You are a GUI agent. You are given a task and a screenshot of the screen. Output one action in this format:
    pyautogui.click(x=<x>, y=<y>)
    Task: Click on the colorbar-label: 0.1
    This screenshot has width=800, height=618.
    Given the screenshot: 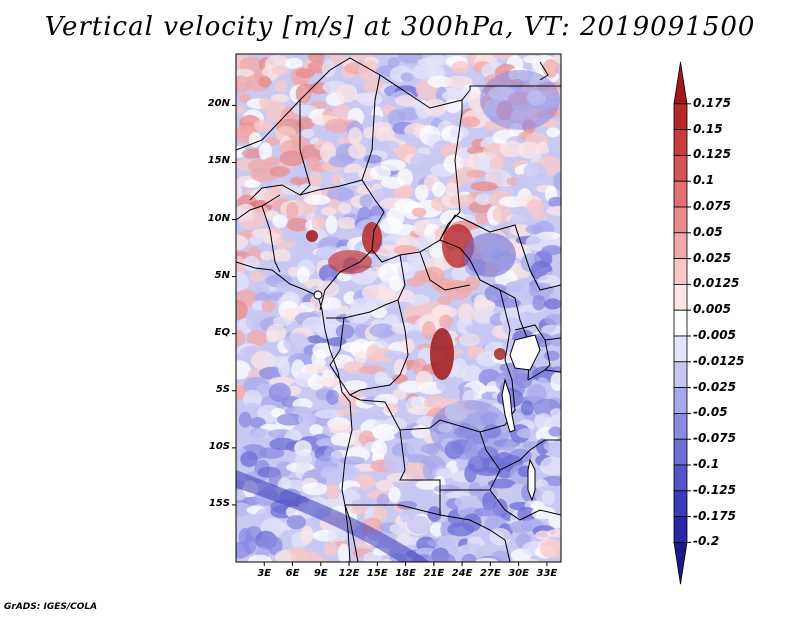 What is the action you would take?
    pyautogui.click(x=704, y=180)
    